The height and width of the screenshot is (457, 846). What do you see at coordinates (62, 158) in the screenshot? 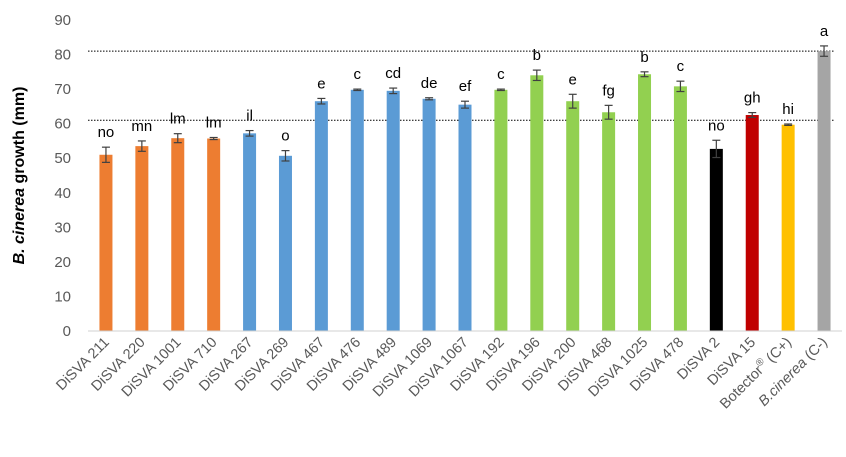
I see `y-tick-label: 50` at bounding box center [62, 158].